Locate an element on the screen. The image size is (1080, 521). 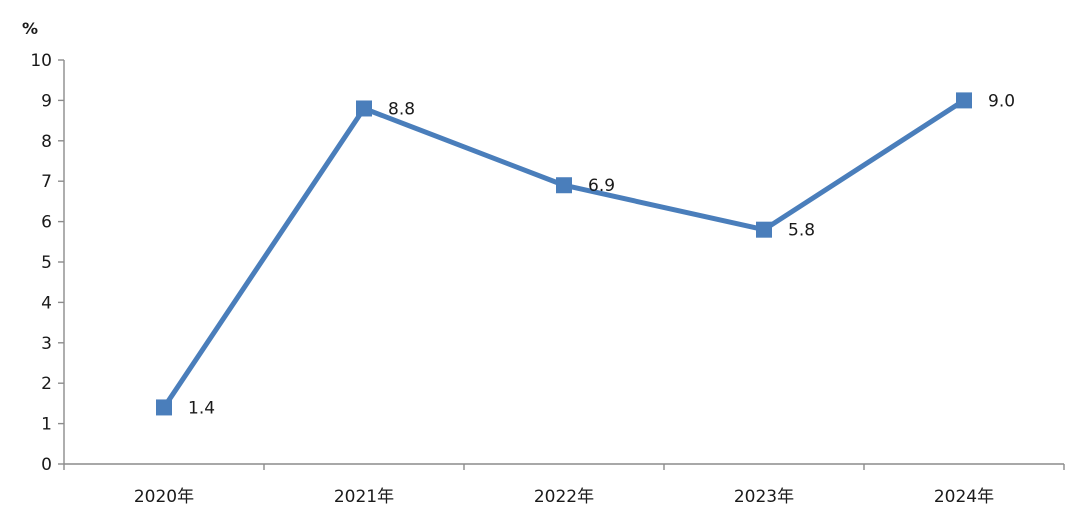
x-tick-label: 2024年 is located at coordinates (964, 497).